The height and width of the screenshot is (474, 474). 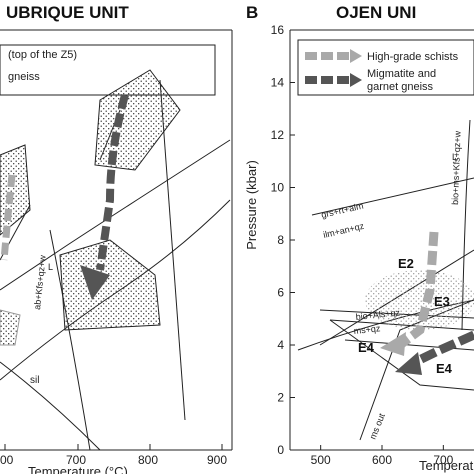 I want to click on panel-a-sil-curve, so click(x=50, y=406).